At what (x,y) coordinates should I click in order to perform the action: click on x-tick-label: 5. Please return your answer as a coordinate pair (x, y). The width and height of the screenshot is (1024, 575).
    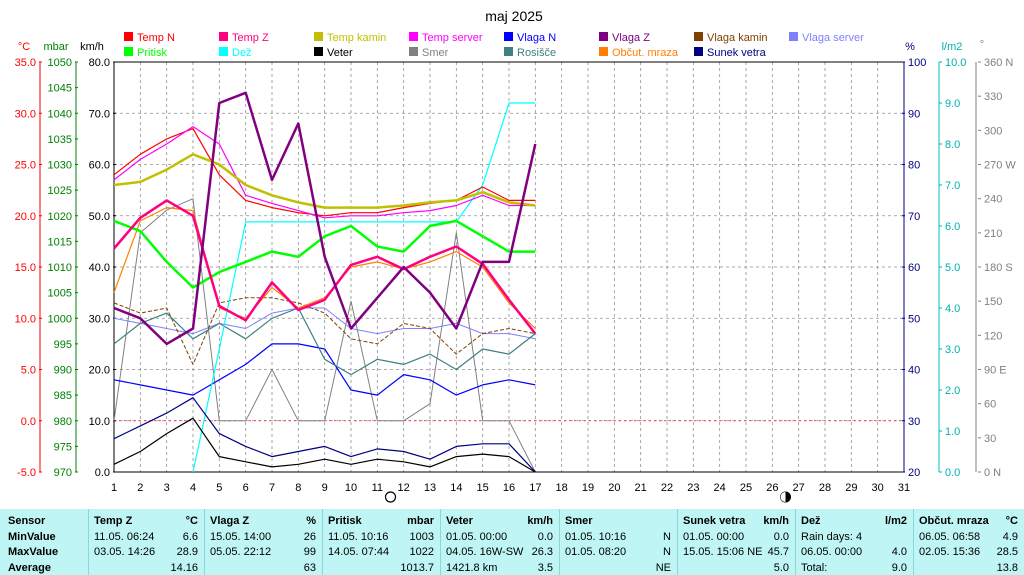
    Looking at the image, I should click on (219, 488).